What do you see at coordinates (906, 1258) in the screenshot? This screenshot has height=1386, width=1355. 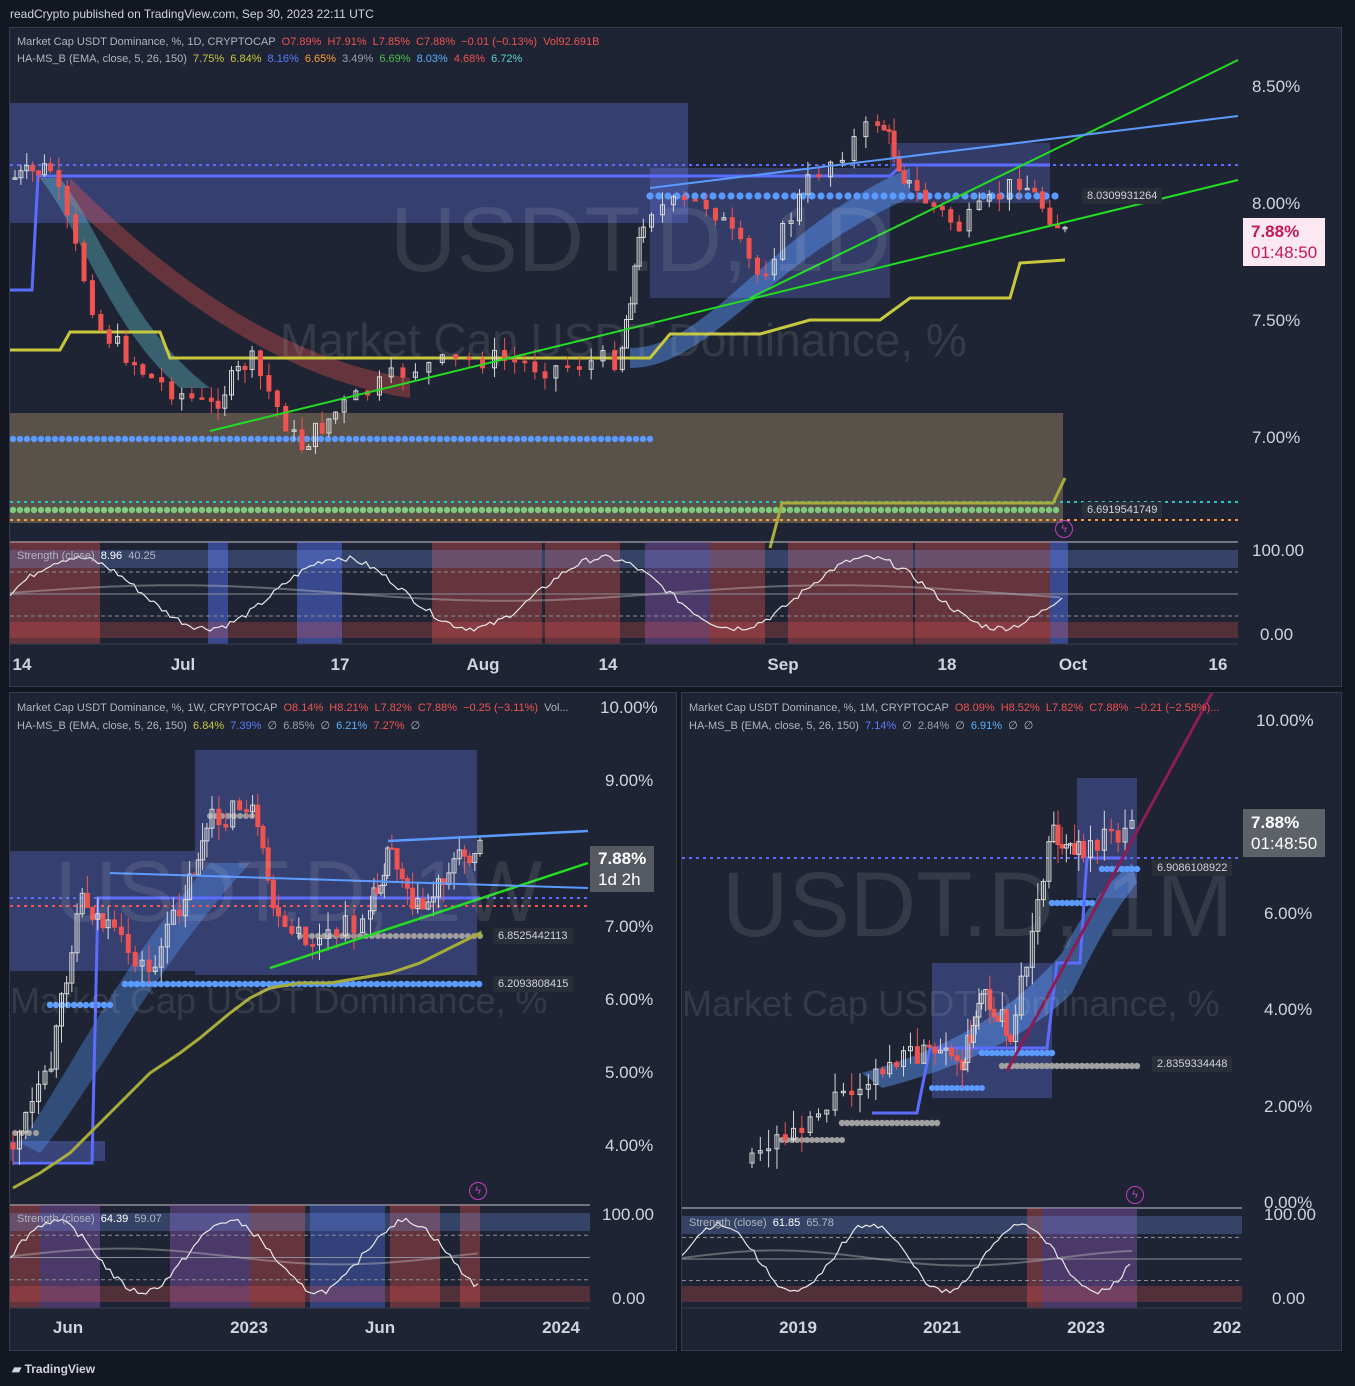 I see `strength-line` at bounding box center [906, 1258].